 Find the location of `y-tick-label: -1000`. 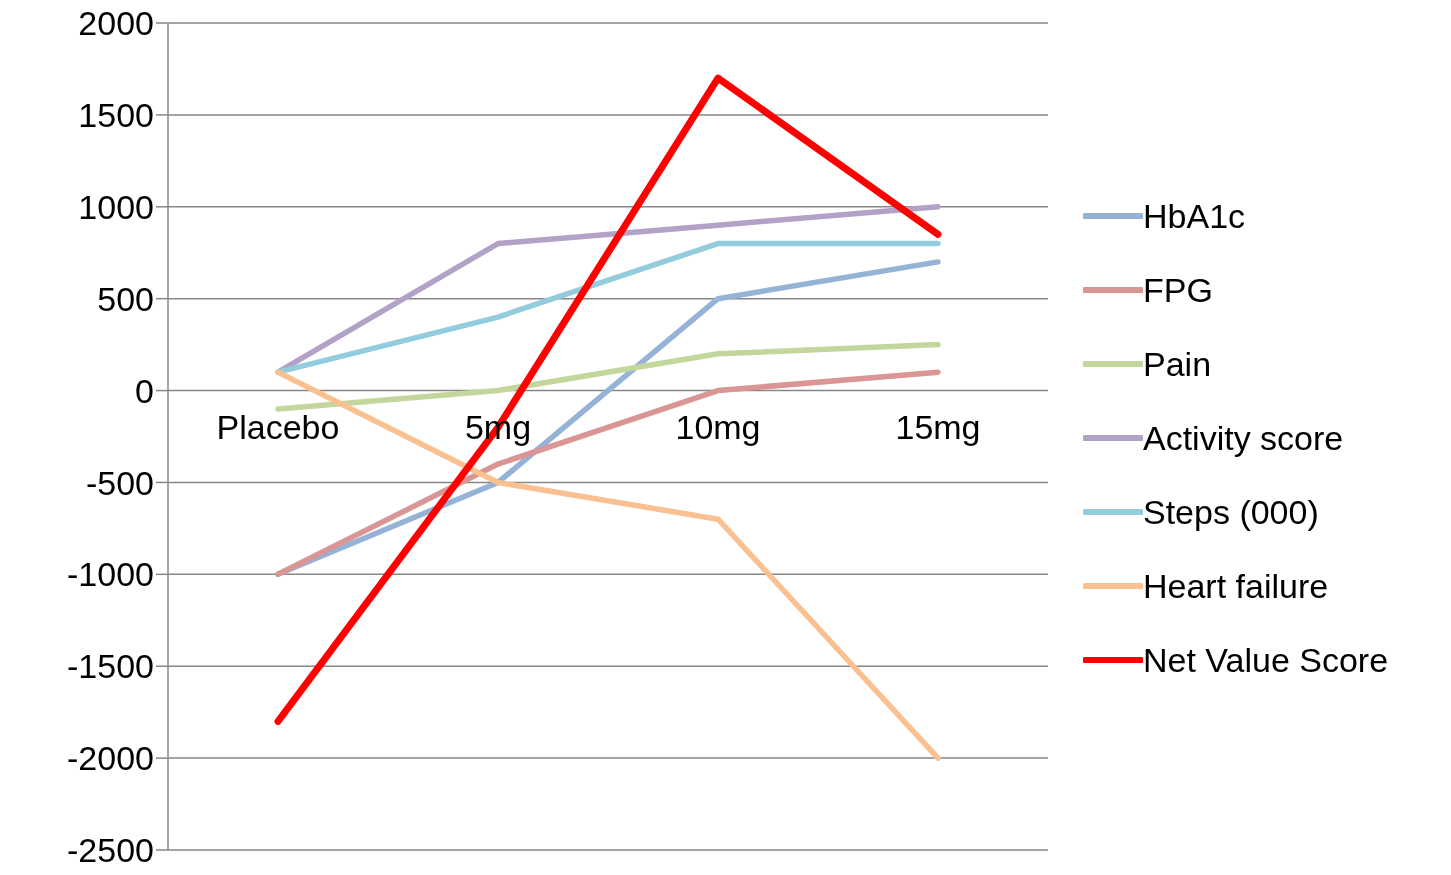

y-tick-label: -1000 is located at coordinates (110, 574).